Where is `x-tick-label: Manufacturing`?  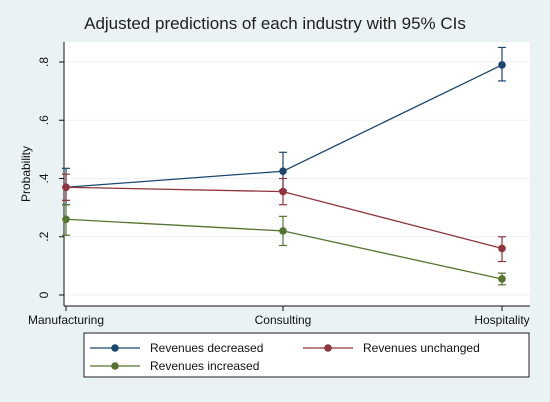
x-tick-label: Manufacturing is located at coordinates (66, 320).